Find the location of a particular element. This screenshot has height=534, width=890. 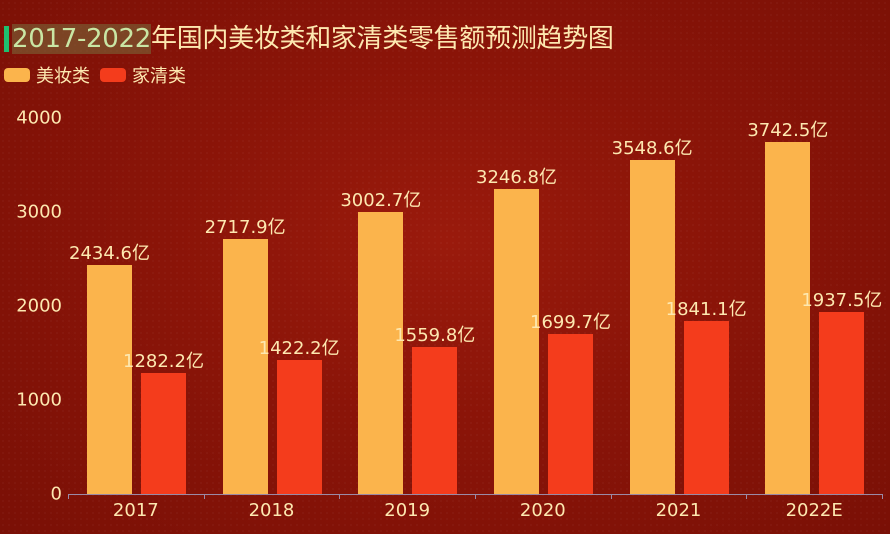

bar-value-label: 3548.6亿 is located at coordinates (652, 149).